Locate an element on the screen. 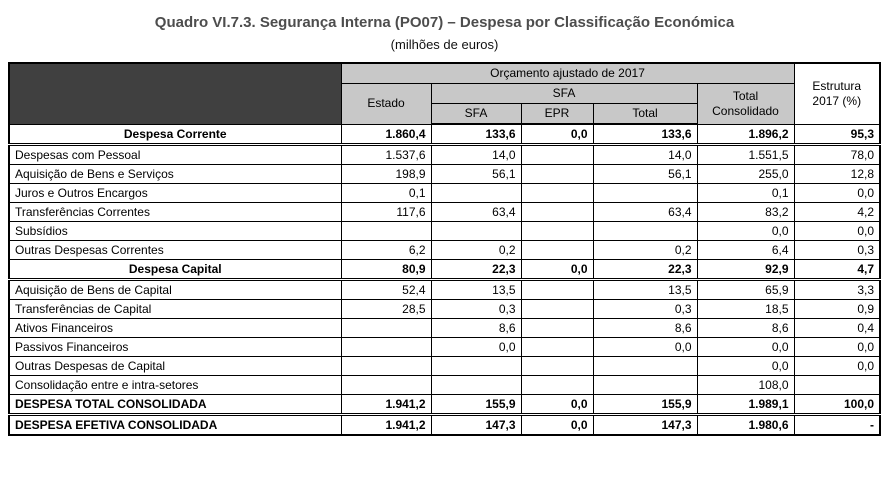 Image resolution: width=889 pixels, height=501 pixels. value-cell: 1.860,4 is located at coordinates (386, 134).